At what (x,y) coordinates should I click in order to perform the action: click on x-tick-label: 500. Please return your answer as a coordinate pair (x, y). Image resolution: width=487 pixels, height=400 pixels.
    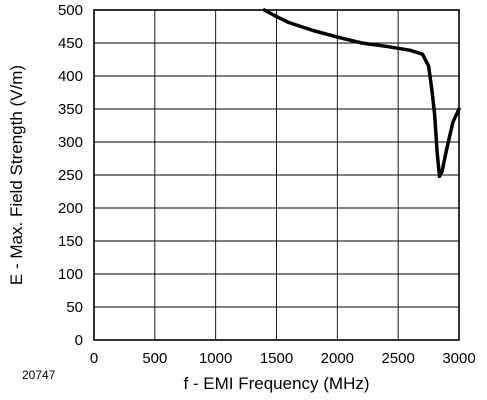
    Looking at the image, I should click on (154, 358).